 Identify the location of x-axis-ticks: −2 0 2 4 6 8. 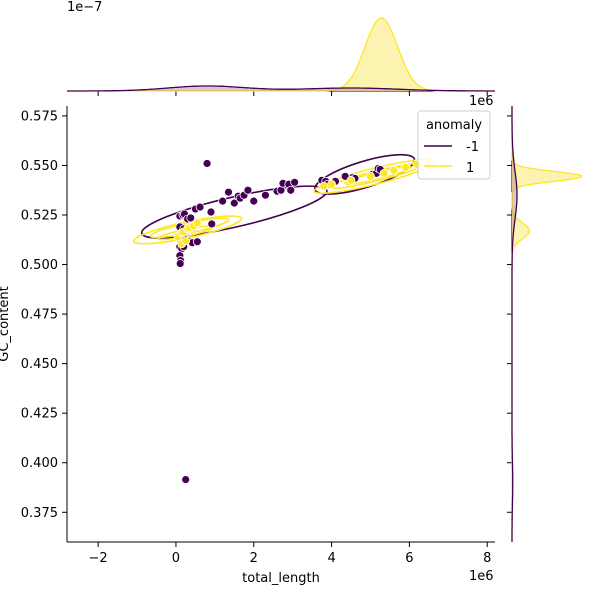
(290, 554).